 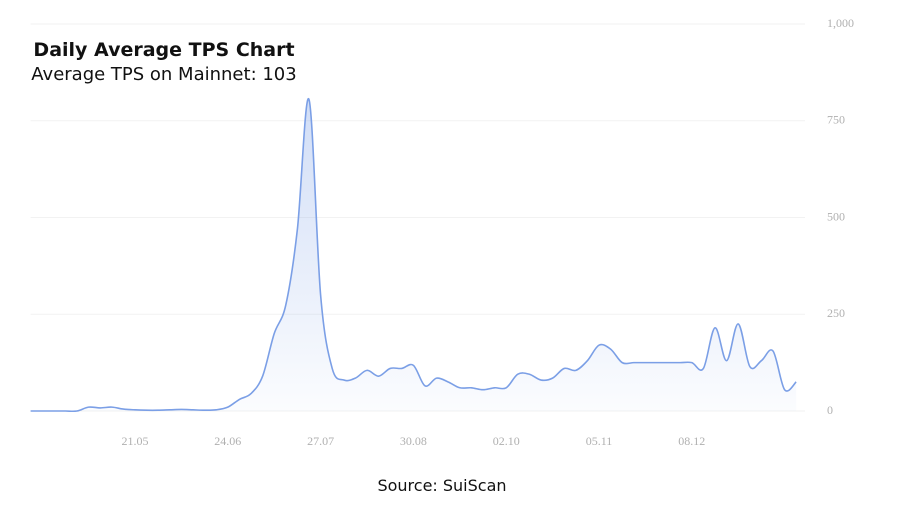 What do you see at coordinates (163, 50) in the screenshot?
I see `chart-title: Daily Average TPS Chart` at bounding box center [163, 50].